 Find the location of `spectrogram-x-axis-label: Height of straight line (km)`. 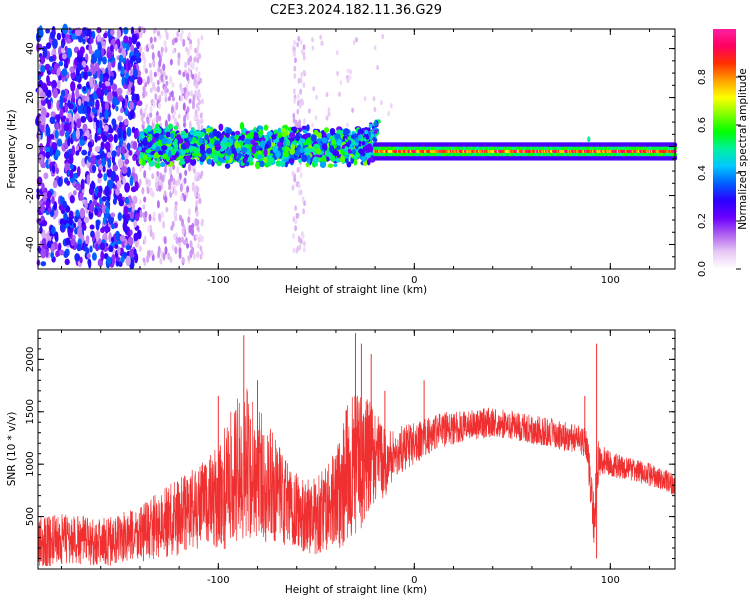

spectrogram-x-axis-label: Height of straight line (km) is located at coordinates (356, 290).